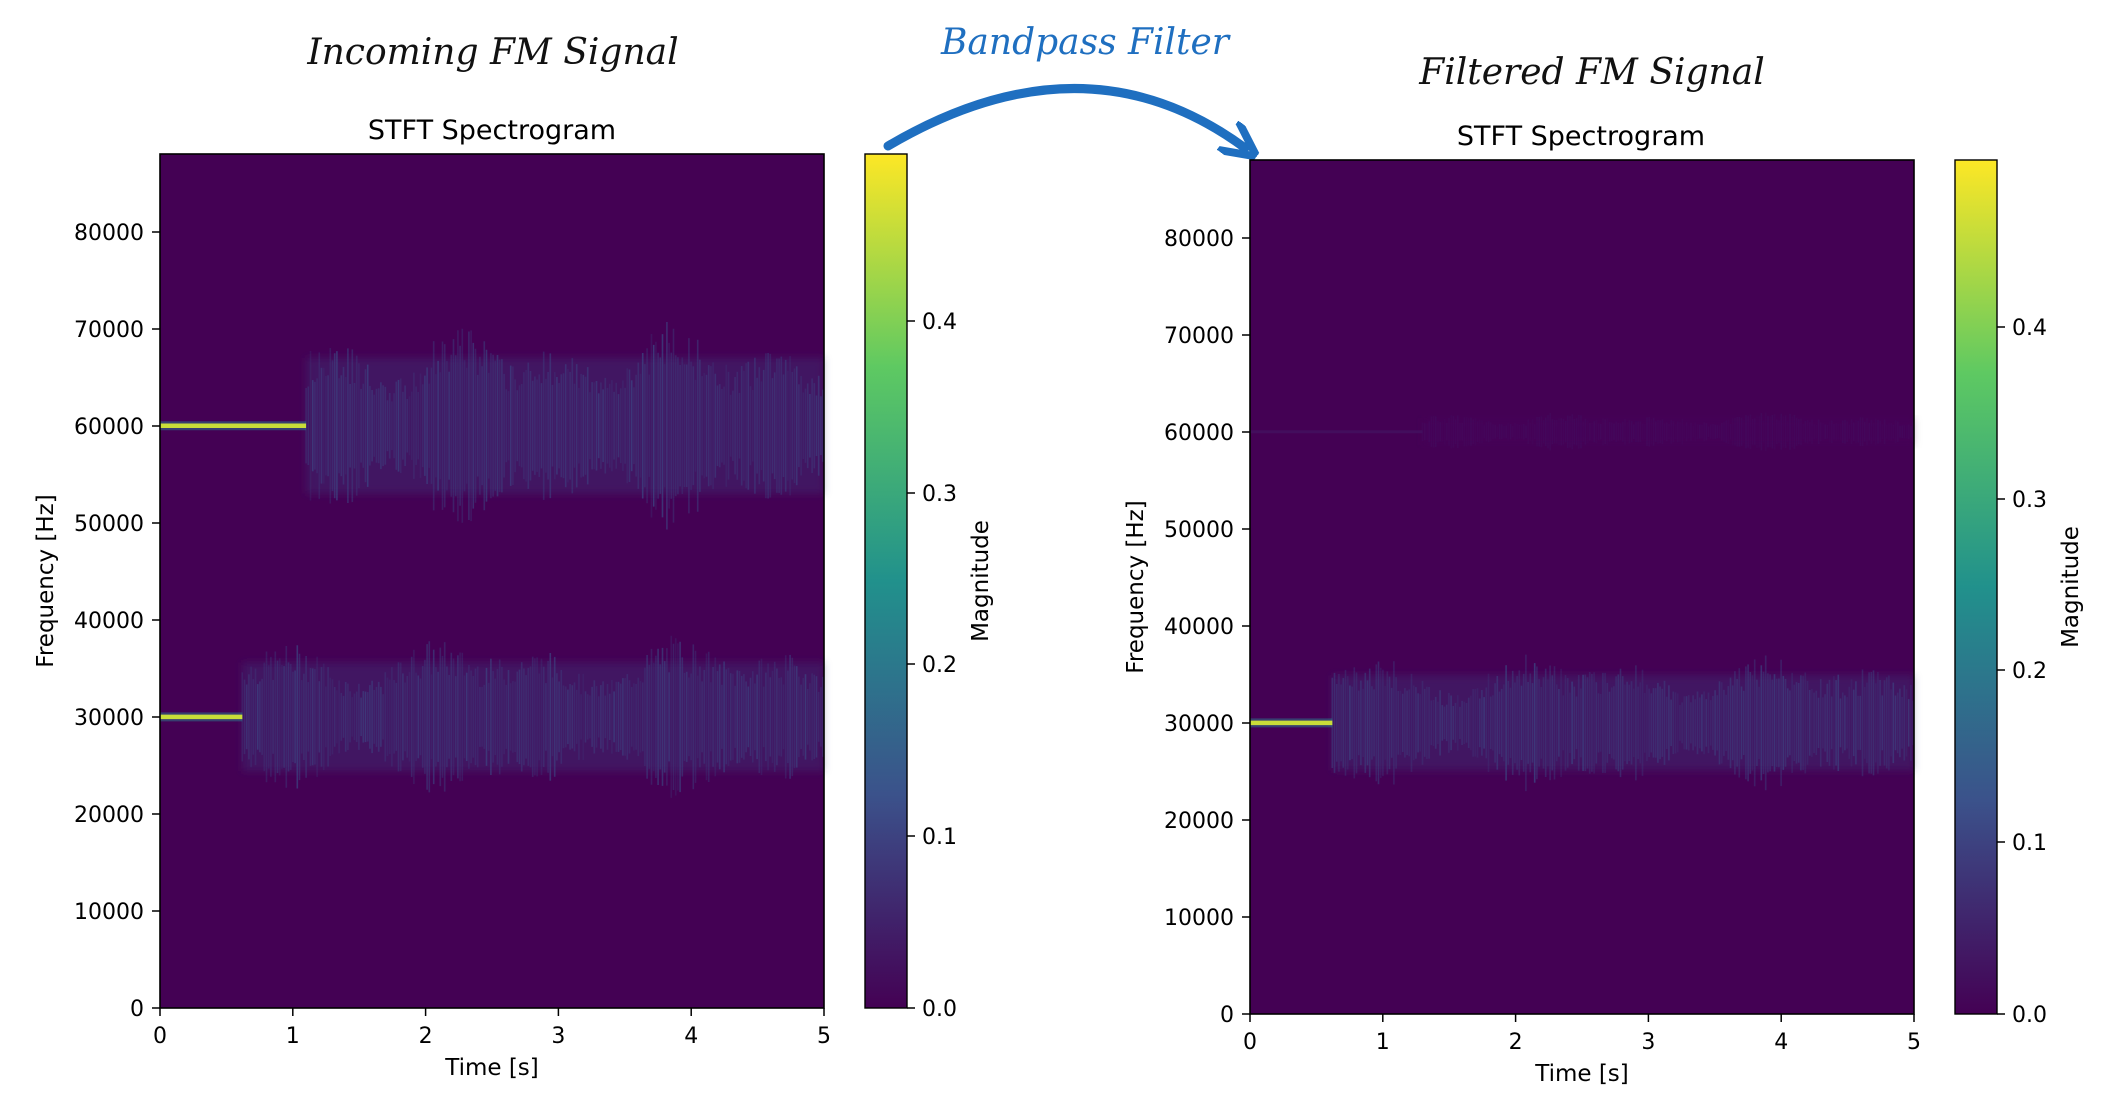 This screenshot has width=2113, height=1117. Describe the element at coordinates (492, 1028) in the screenshot. I see `left-x-ticks: 0 1 2 3 4 5` at that location.